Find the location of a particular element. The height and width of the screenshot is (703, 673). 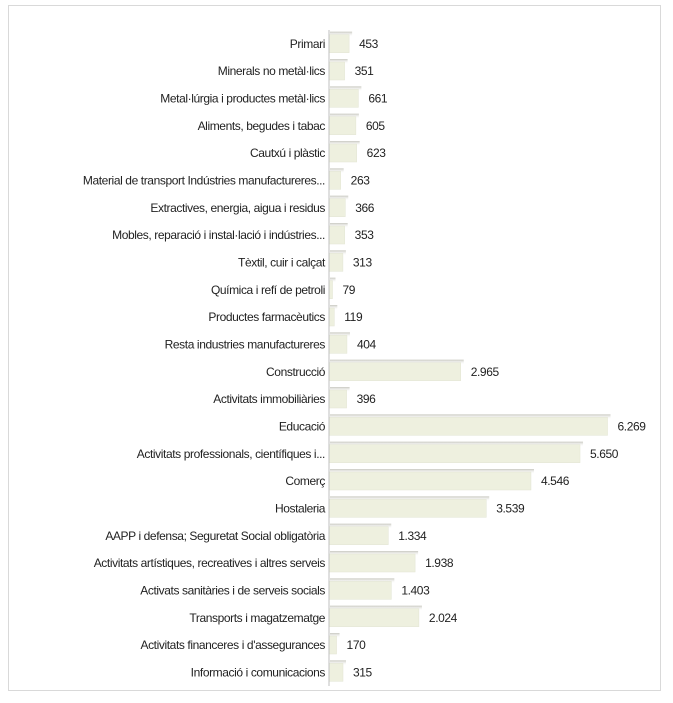

category-label: Aliments, begudes i tabac is located at coordinates (262, 126).